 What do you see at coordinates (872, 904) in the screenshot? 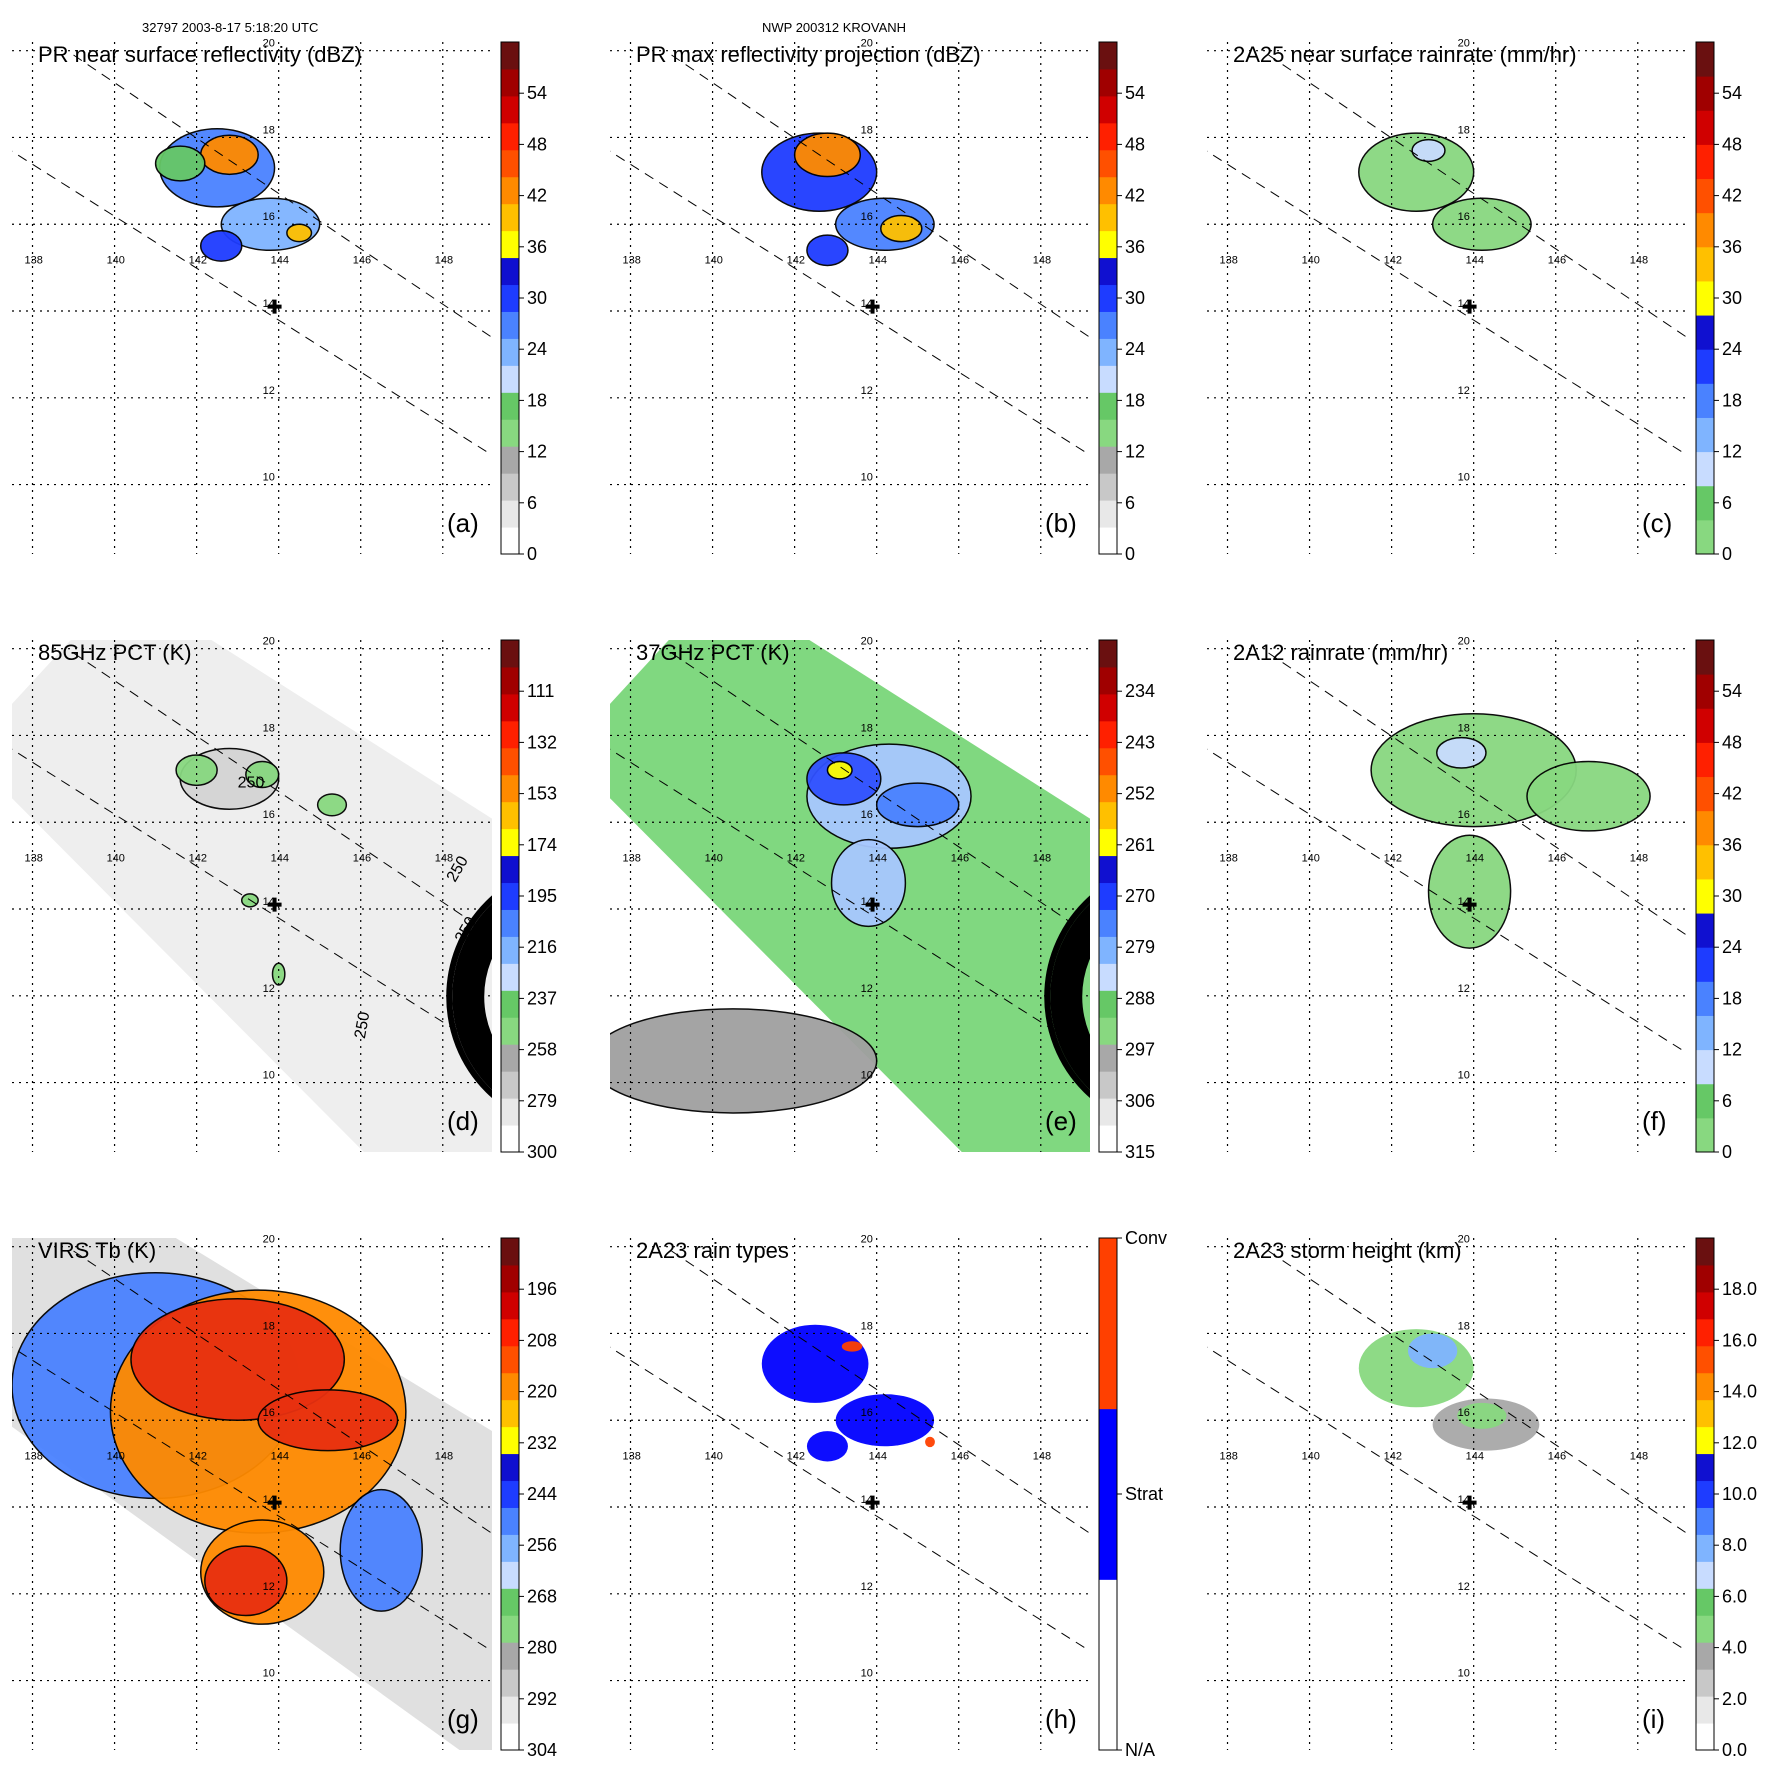
I see `storm-center-marker` at bounding box center [872, 904].